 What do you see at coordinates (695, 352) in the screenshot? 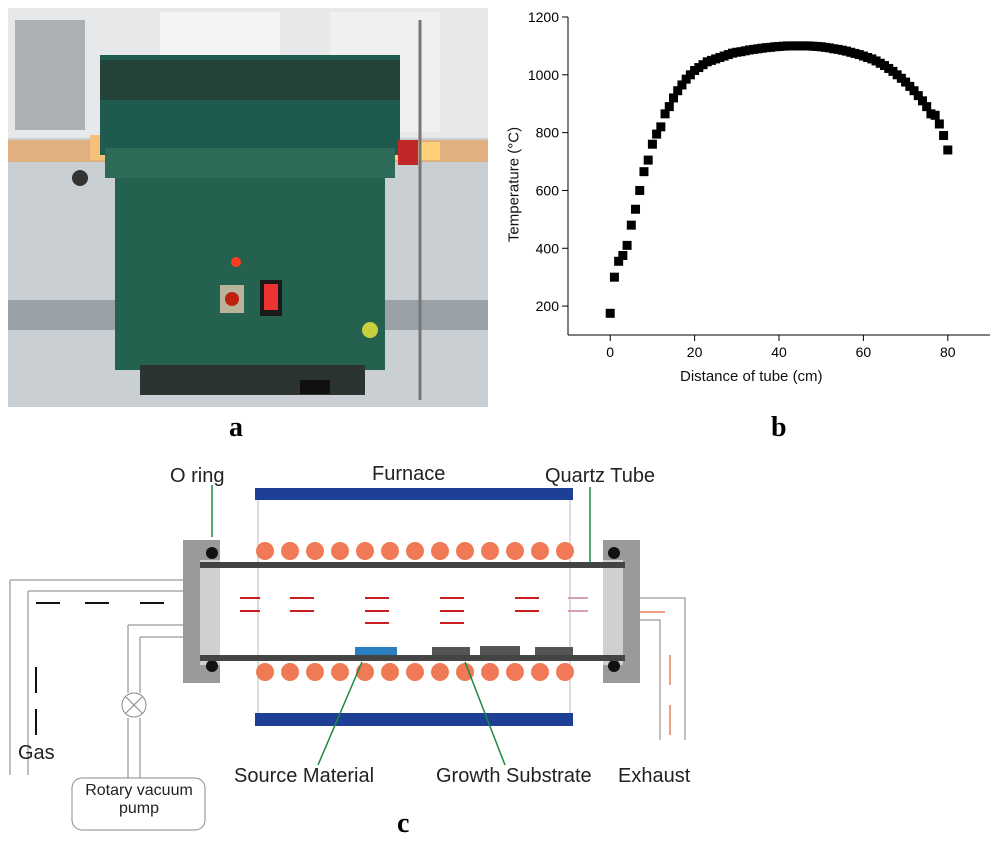
I see `x-tick-label: 20` at bounding box center [695, 352].